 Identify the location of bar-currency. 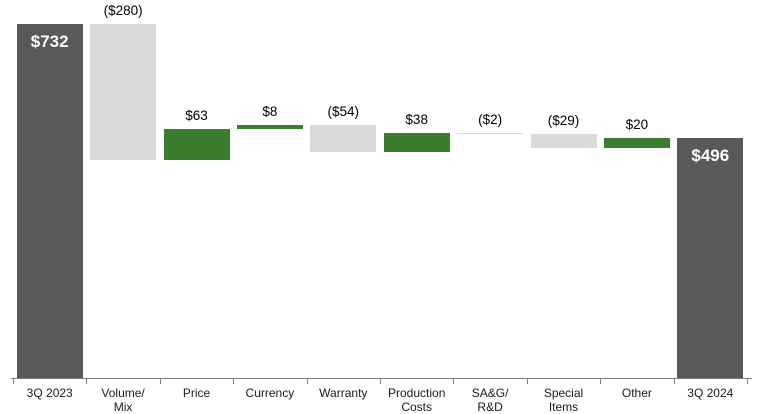
(269, 127).